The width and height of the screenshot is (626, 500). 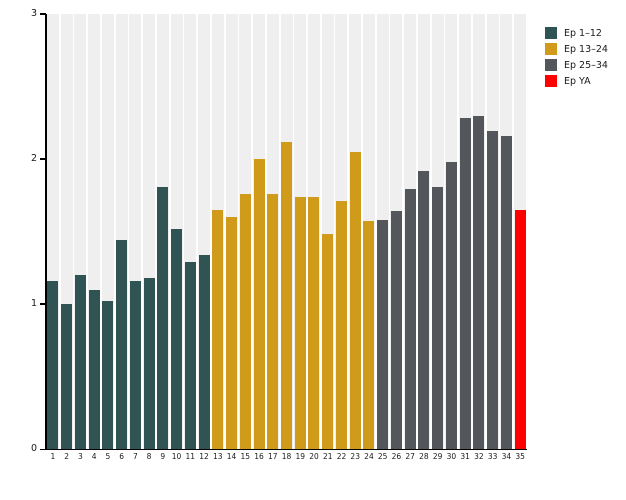 I want to click on y-axis-line, so click(x=46, y=231).